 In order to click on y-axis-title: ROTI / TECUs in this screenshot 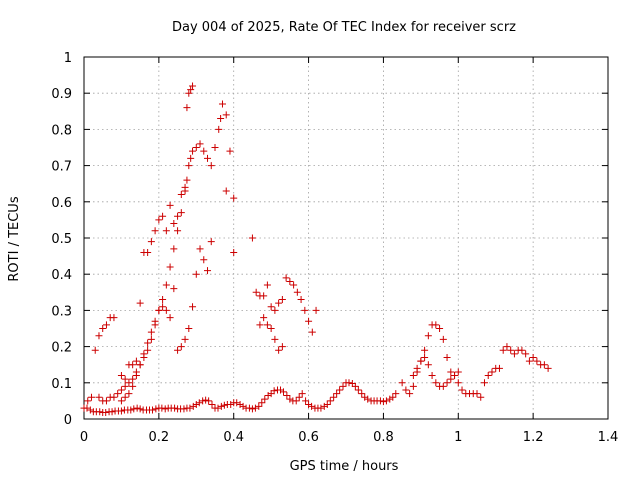, I will do `click(14, 238)`.